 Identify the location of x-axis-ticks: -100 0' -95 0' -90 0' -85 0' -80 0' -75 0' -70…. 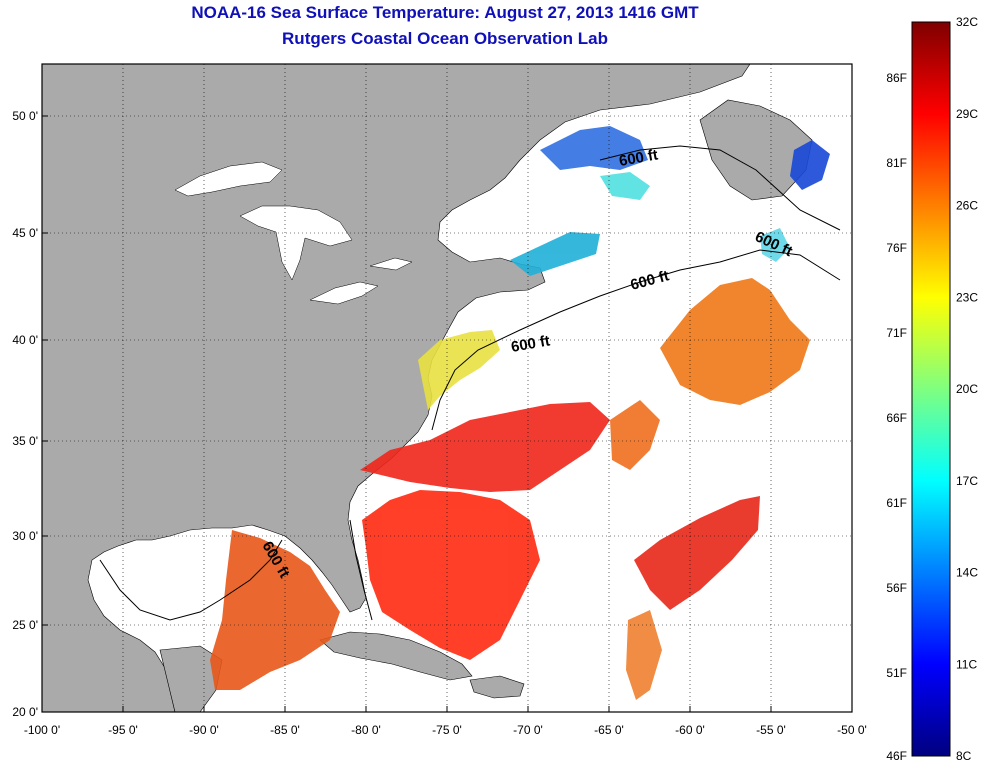
(445, 730).